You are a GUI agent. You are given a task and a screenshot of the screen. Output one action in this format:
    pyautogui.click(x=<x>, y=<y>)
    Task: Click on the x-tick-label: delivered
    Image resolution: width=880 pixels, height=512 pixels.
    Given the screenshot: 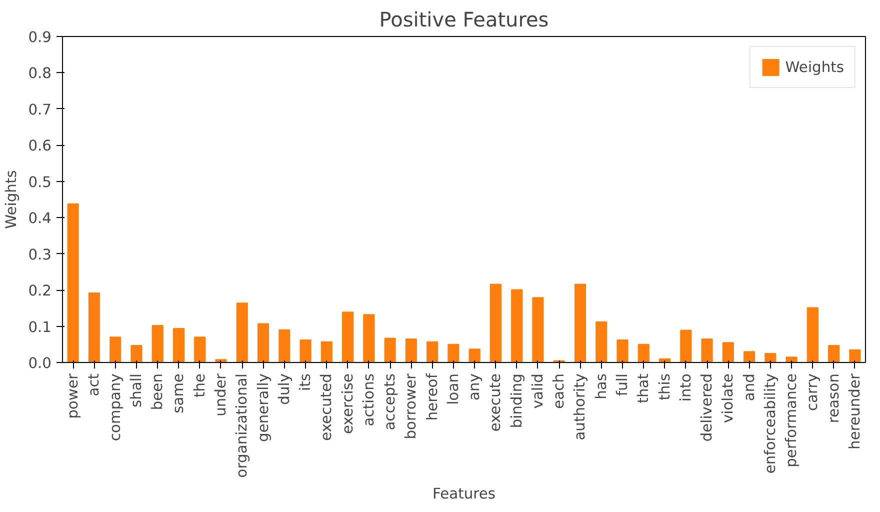 What is the action you would take?
    pyautogui.click(x=707, y=407)
    